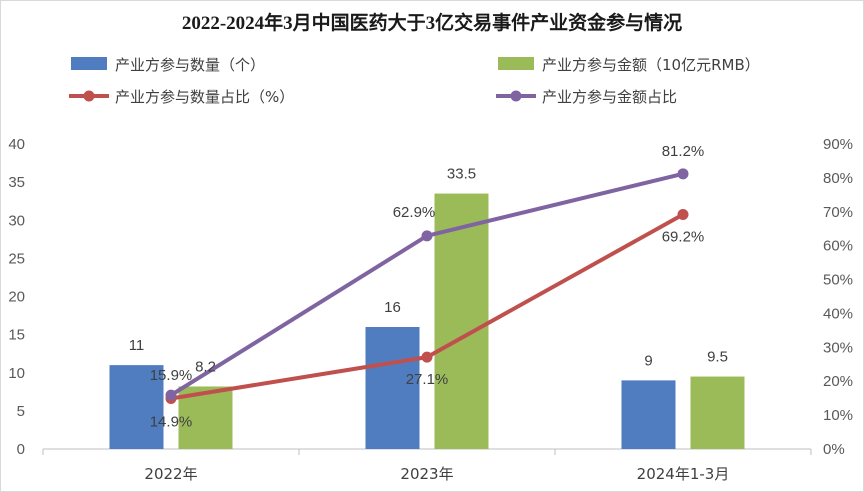 Image resolution: width=864 pixels, height=492 pixels. Describe the element at coordinates (21, 449) in the screenshot. I see `y-tick-label: 0` at that location.